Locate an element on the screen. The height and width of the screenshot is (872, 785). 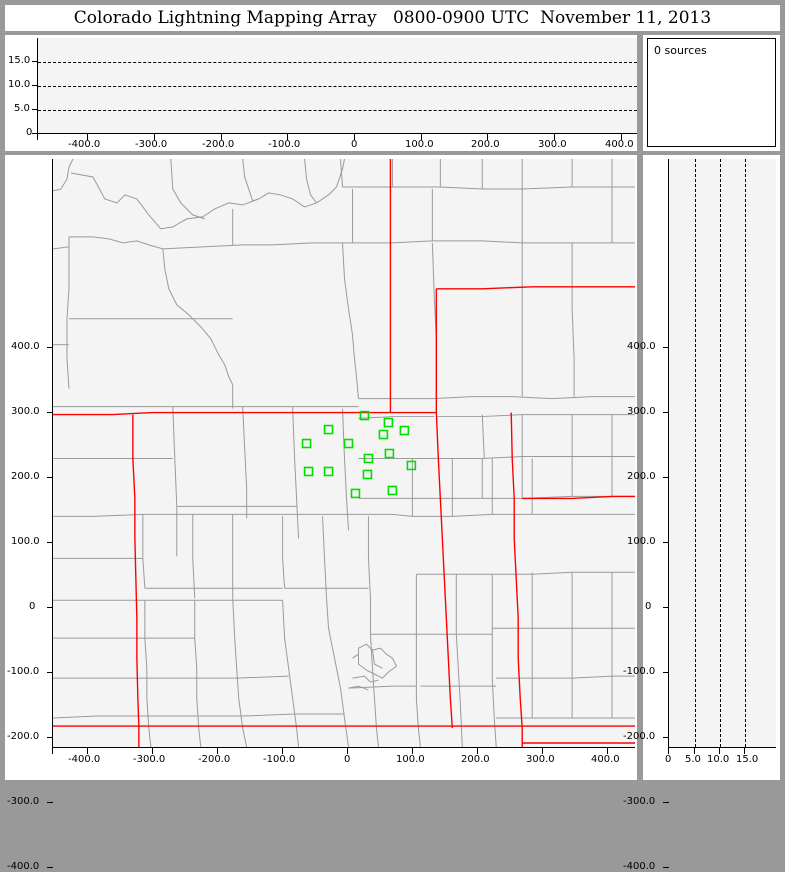
source-markers is located at coordinates (359, 454).